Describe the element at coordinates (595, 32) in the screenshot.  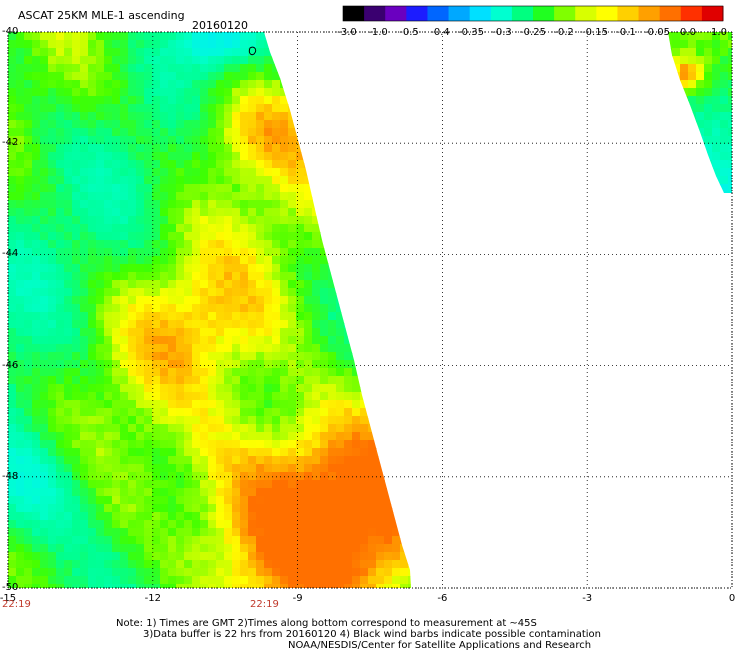
I see `colorbar-label: -0.15` at that location.